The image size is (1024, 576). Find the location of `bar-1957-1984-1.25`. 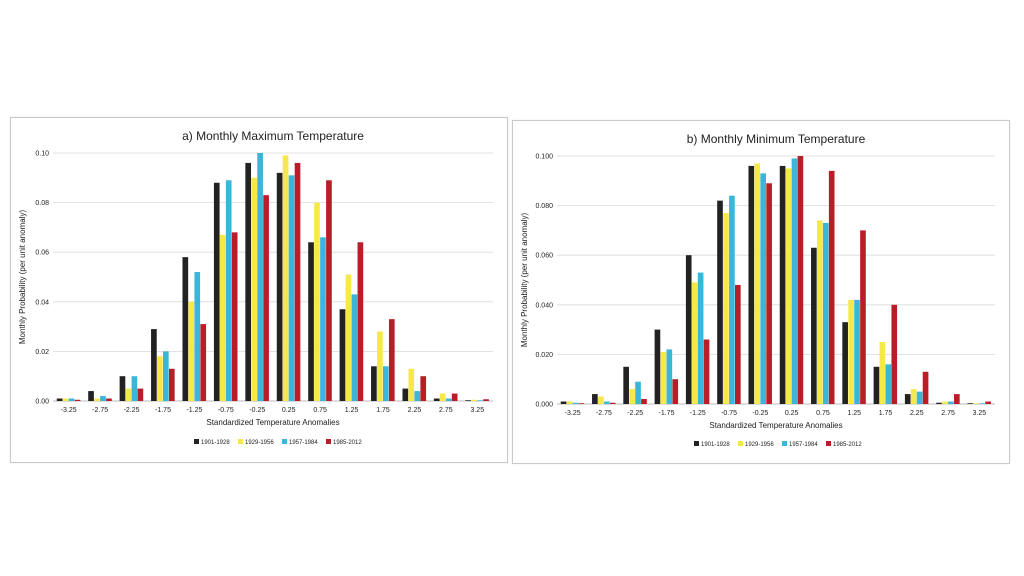

bar-1957-1984-1.25 is located at coordinates (857, 351).